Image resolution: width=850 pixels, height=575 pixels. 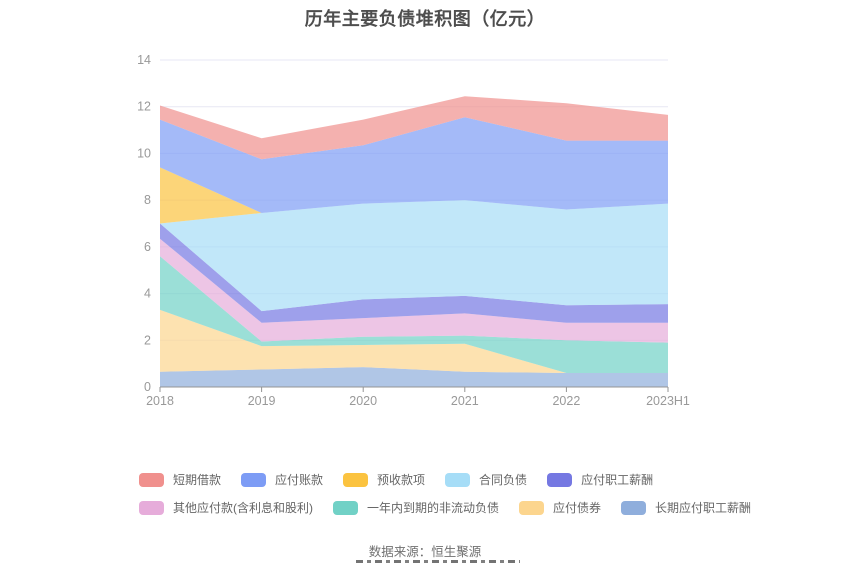 I want to click on area-other-payables, so click(x=414, y=290).